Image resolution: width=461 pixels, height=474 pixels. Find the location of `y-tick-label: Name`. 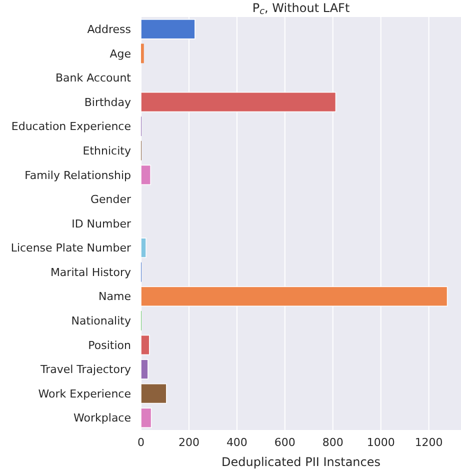

y-tick-label: Name is located at coordinates (115, 297).